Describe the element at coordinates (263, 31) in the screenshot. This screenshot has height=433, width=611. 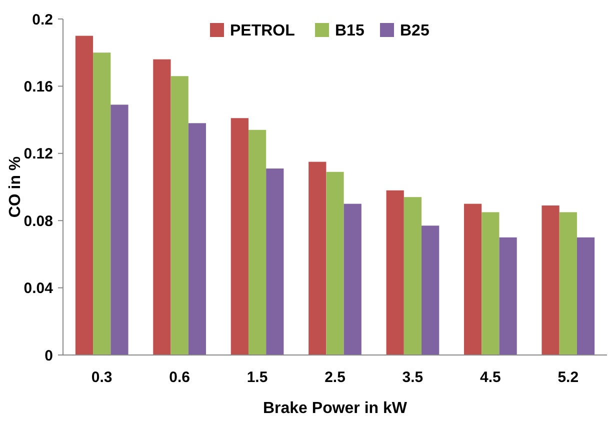
I see `legend-label: PETROL` at that location.